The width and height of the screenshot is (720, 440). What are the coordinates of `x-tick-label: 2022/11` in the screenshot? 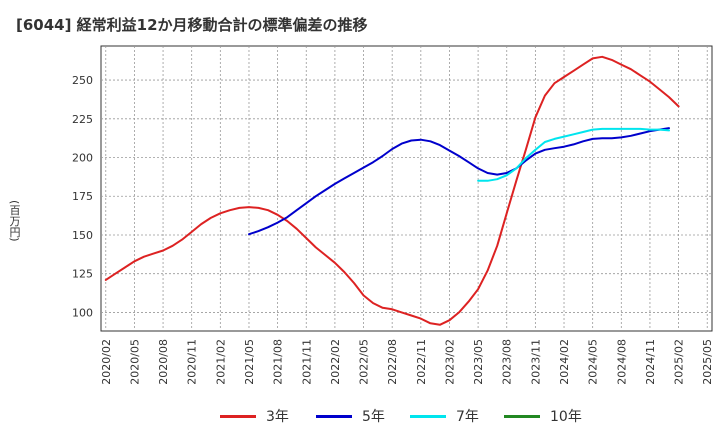 It's located at (421, 362).